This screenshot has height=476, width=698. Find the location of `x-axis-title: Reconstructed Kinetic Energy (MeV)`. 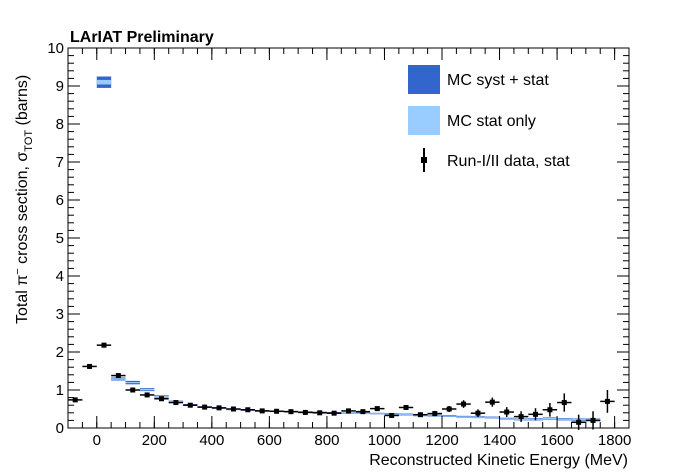

x-axis-title: Reconstructed Kinetic Energy (MeV) is located at coordinates (498, 460).